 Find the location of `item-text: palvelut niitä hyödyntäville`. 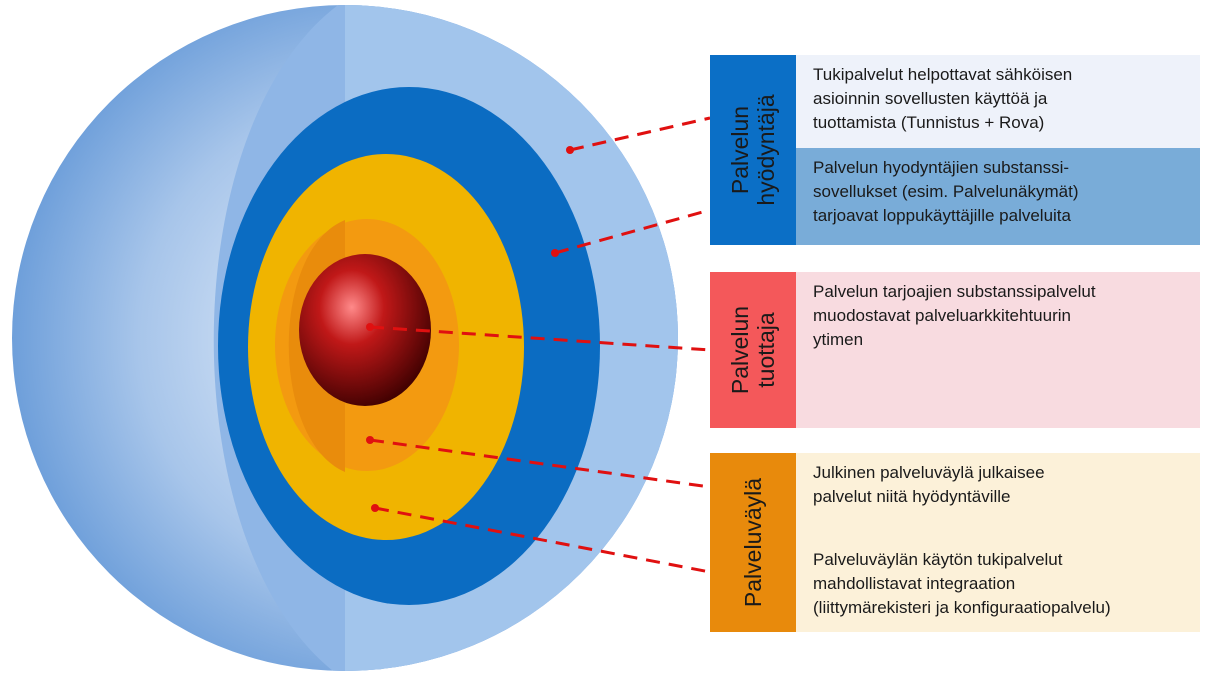

item-text: palvelut niitä hyödyntäville is located at coordinates (912, 496).